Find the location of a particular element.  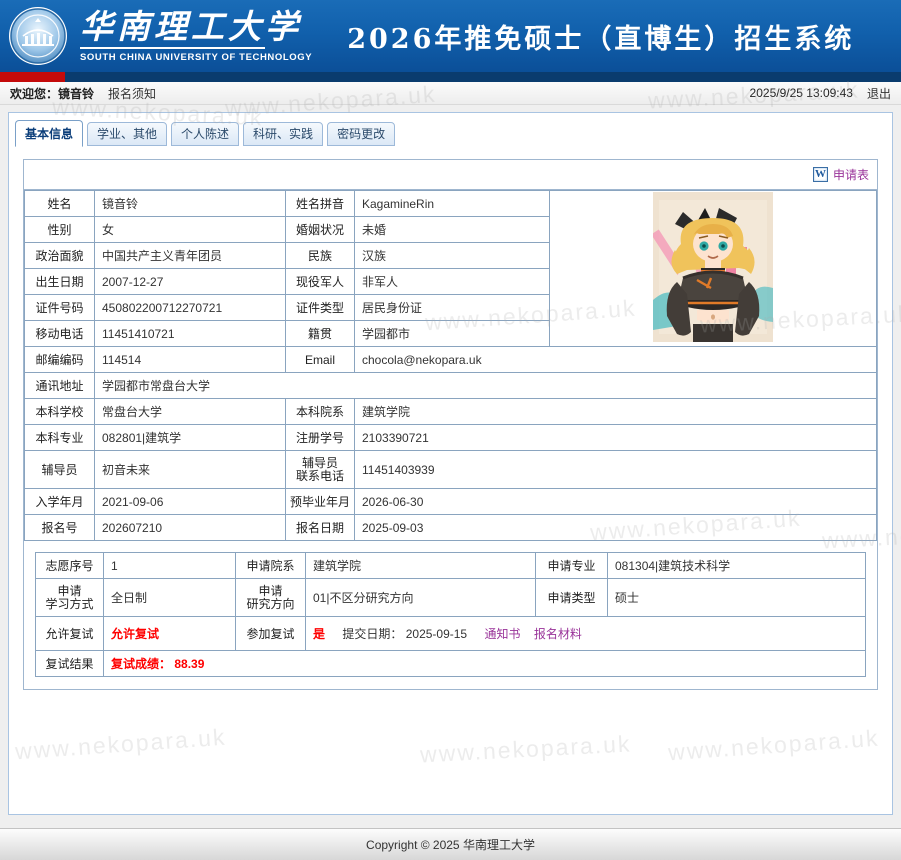

submit-date-value: 2025-09-15 is located at coordinates (436, 634).